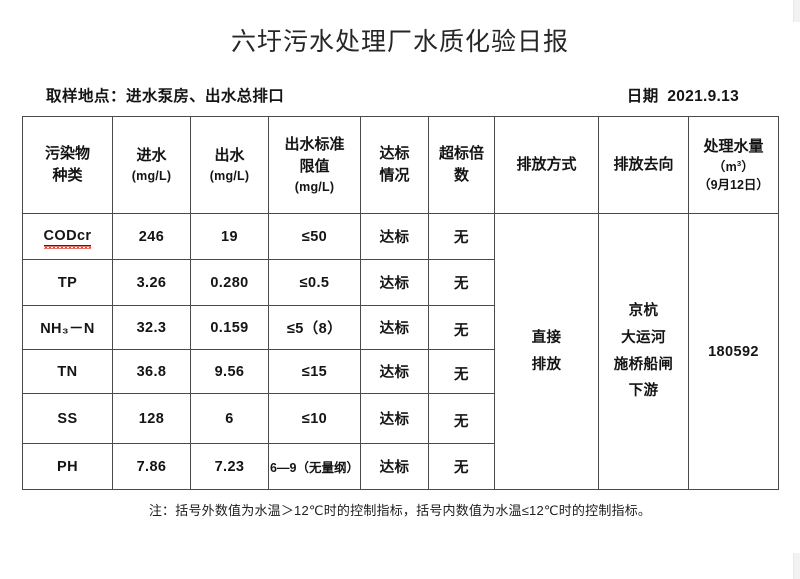 This screenshot has height=579, width=800. I want to click on cell-influent: 7.86, so click(151, 466).